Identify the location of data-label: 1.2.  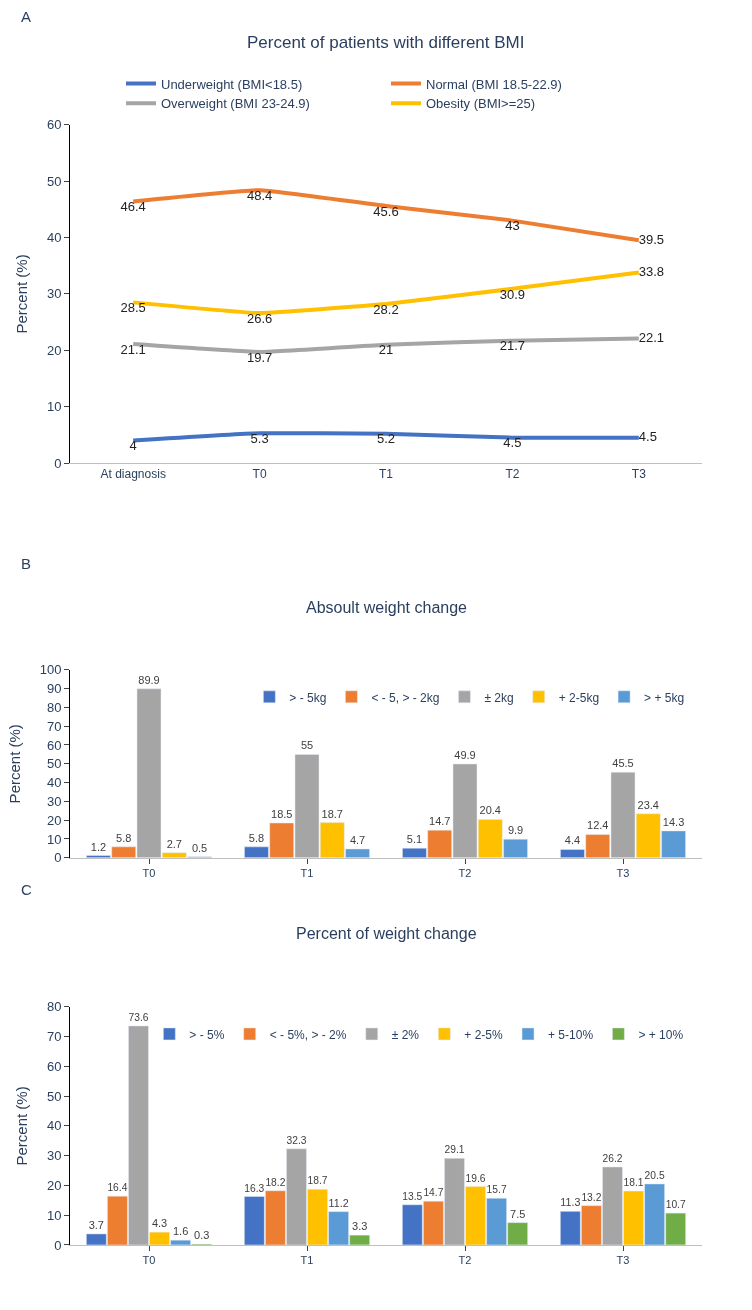
(98, 846).